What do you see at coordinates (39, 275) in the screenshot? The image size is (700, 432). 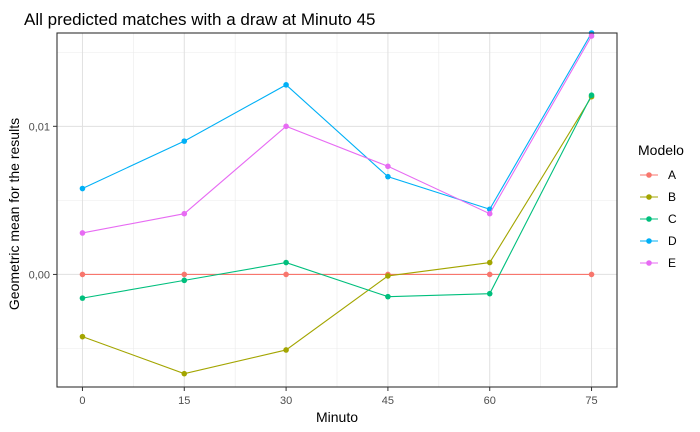 I see `y-tick-label: 0,00` at bounding box center [39, 275].